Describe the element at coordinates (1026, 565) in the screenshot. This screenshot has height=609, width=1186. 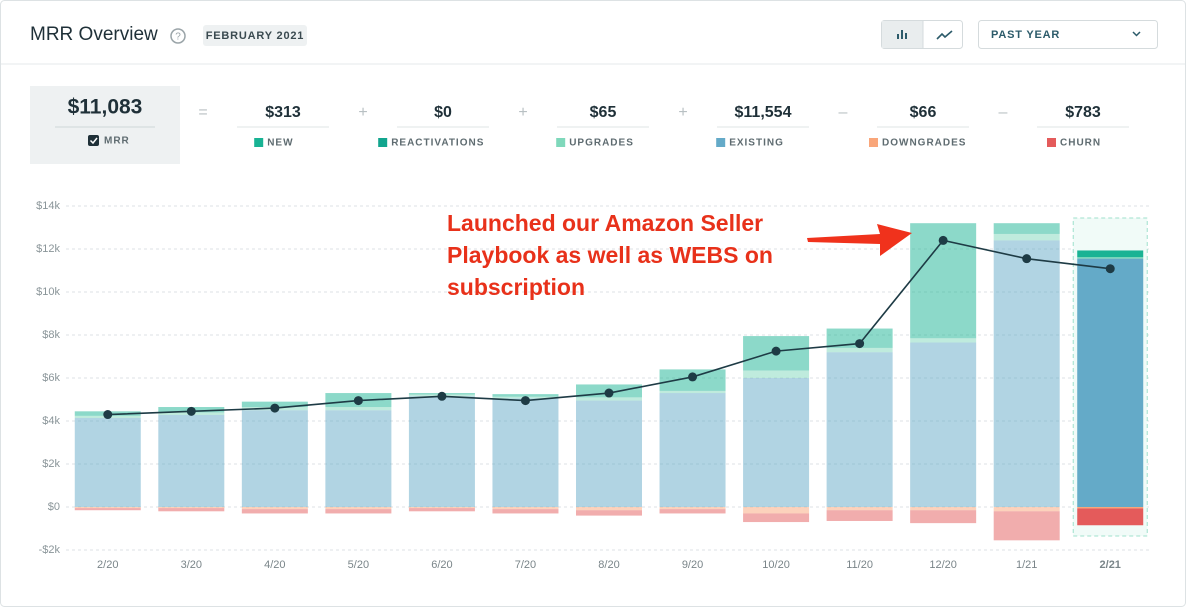
I see `x-tick-label: 1/21` at that location.